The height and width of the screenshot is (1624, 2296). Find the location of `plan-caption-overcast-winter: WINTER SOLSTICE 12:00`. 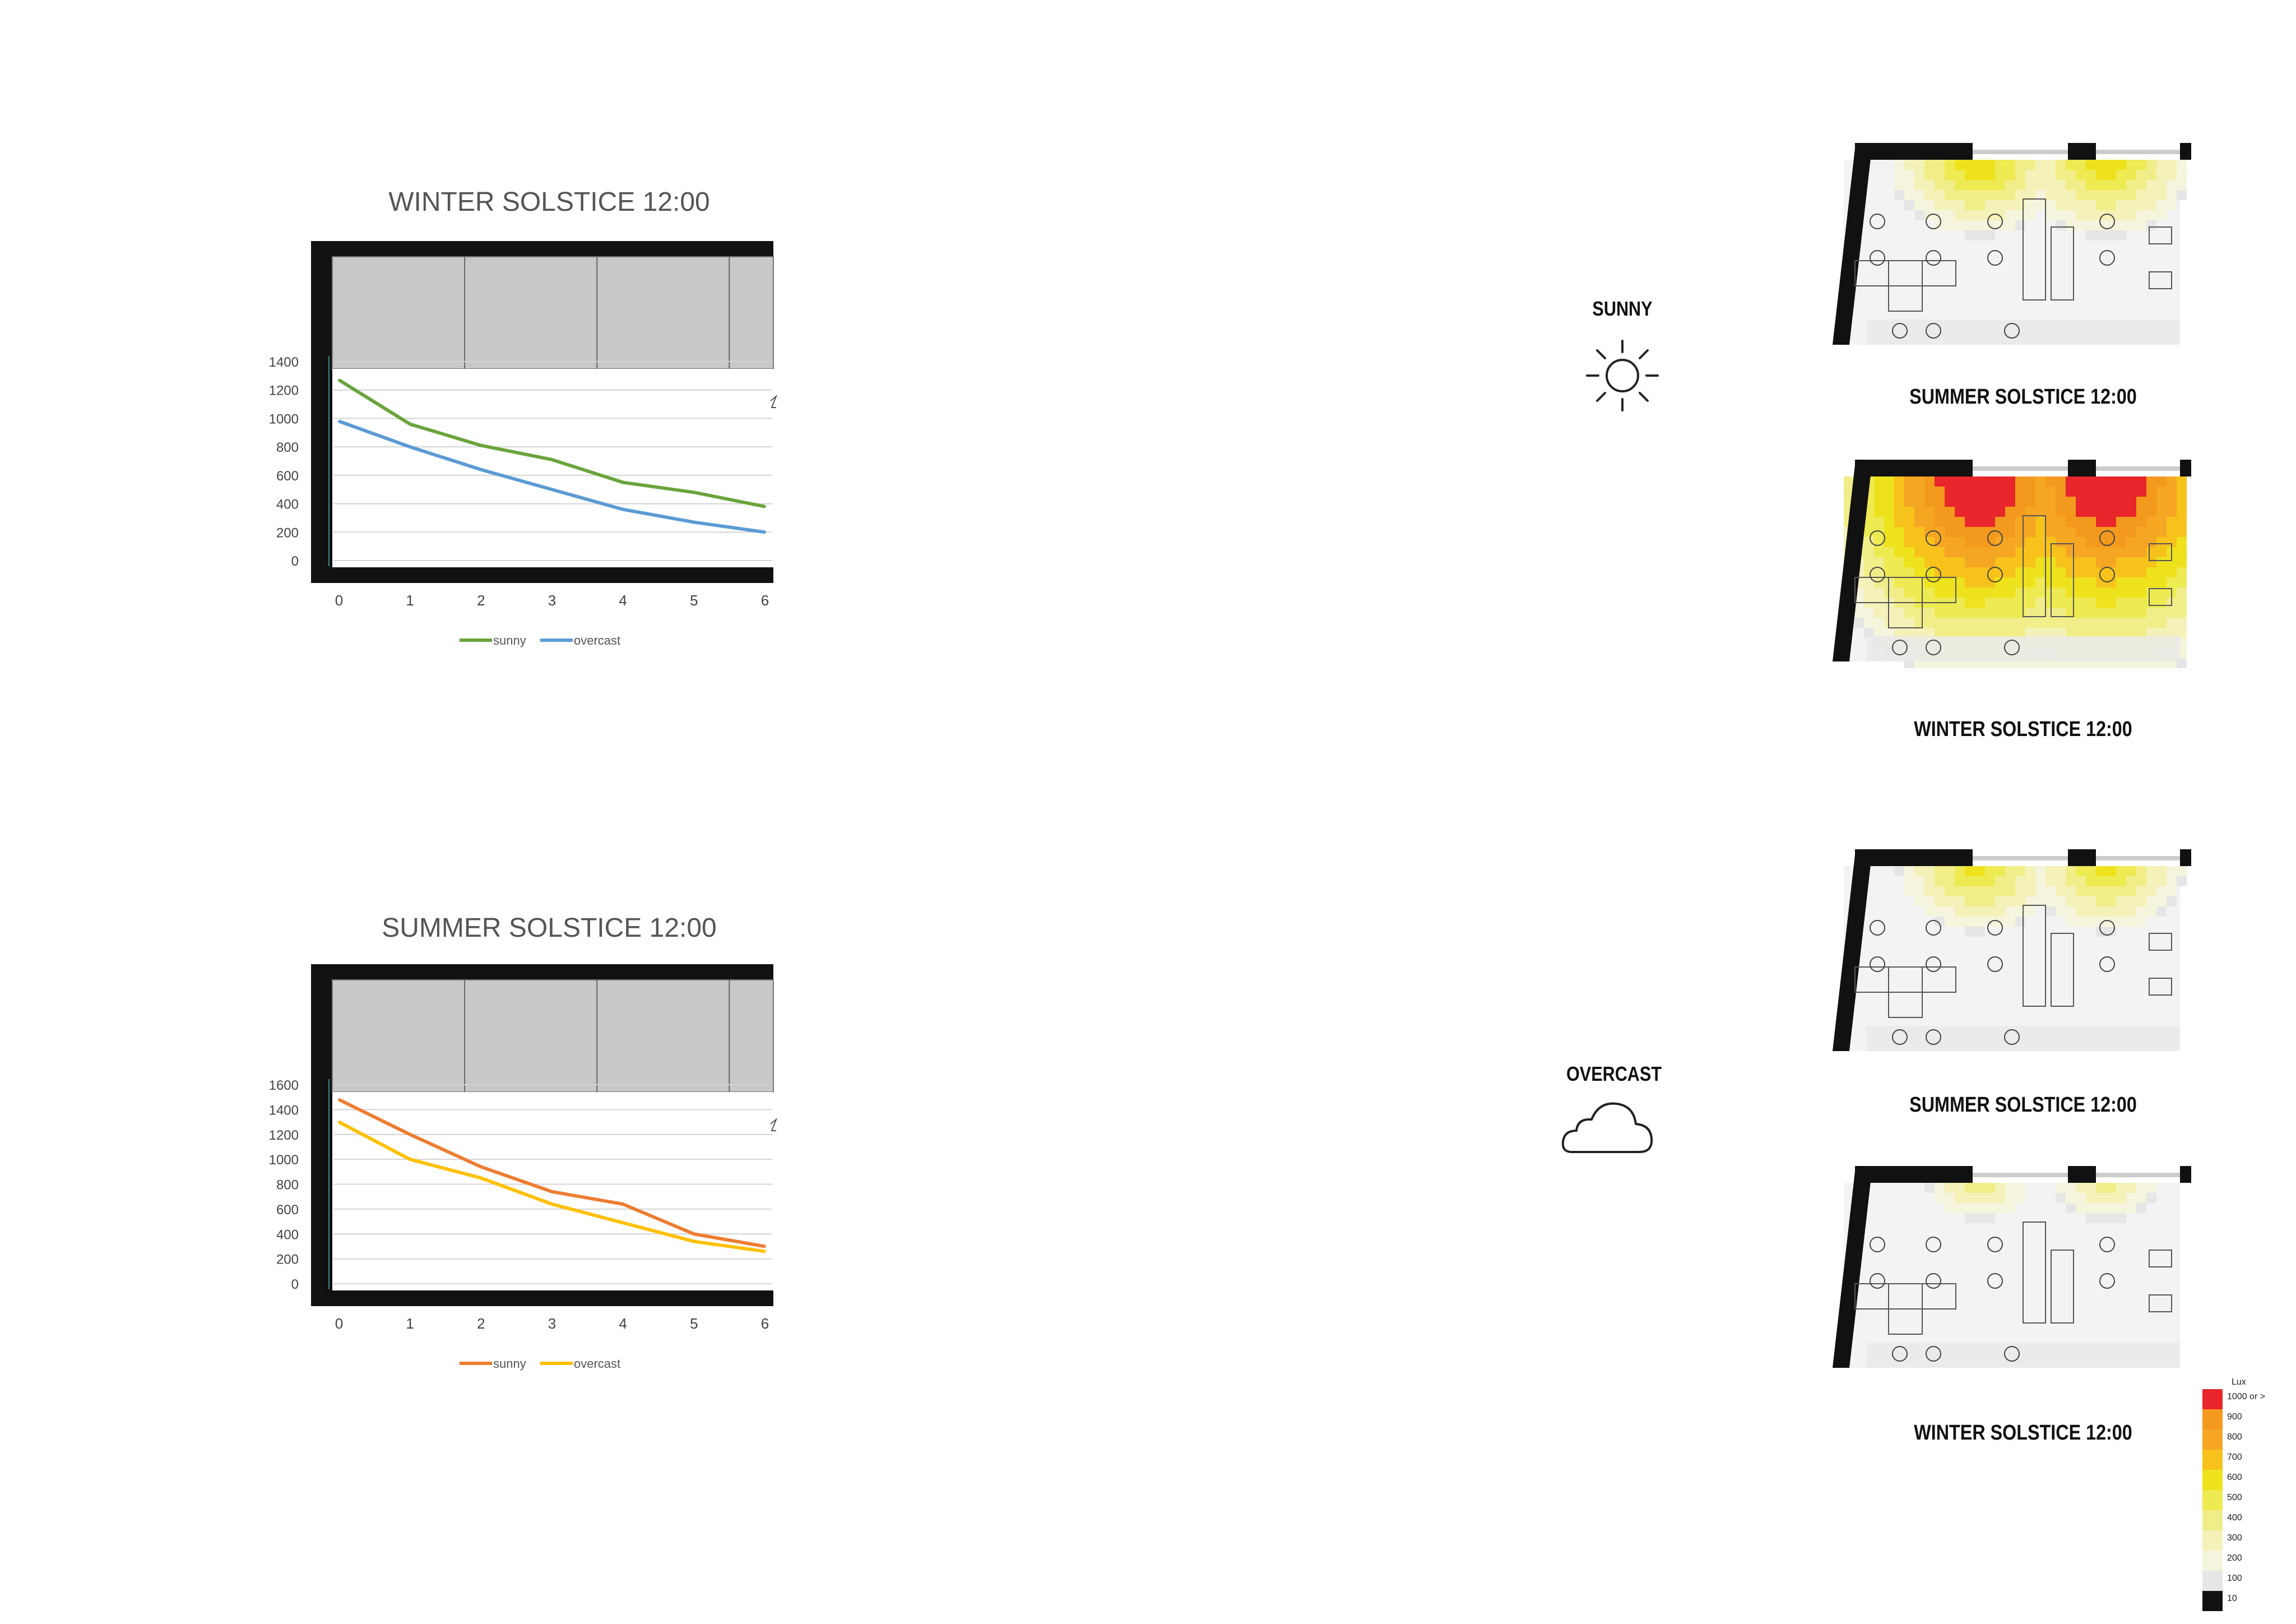

plan-caption-overcast-winter: WINTER SOLSTICE 12:00 is located at coordinates (2023, 1433).